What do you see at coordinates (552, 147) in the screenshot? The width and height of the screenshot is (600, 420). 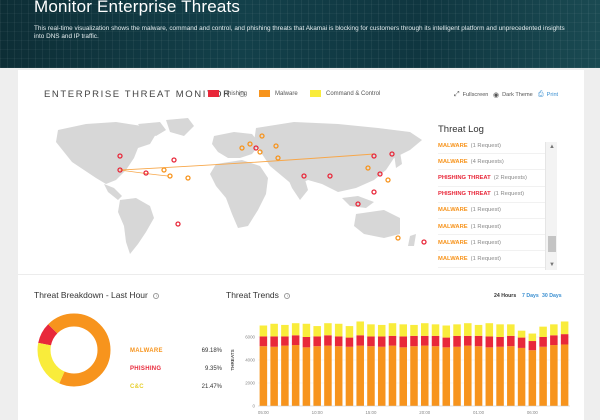 I see `scroll-up-icon: ▲` at bounding box center [552, 147].